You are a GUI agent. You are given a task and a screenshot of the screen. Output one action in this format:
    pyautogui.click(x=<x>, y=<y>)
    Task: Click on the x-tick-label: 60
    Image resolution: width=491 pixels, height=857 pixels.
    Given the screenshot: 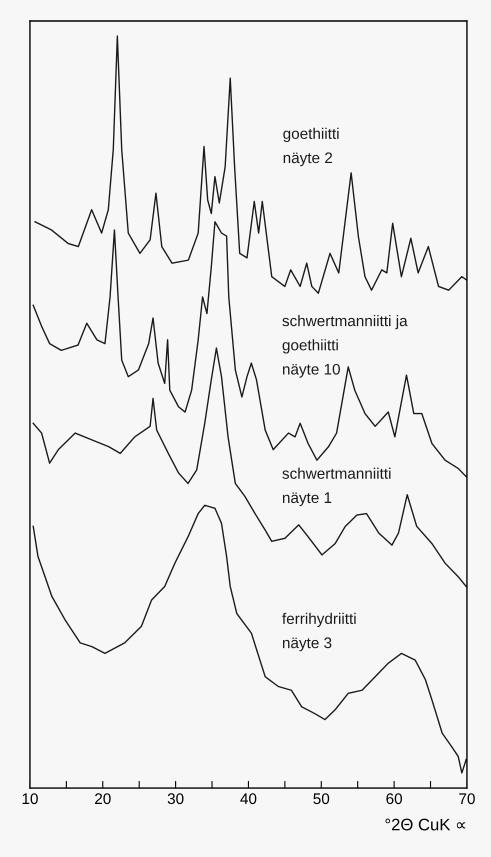 What is the action you would take?
    pyautogui.click(x=394, y=798)
    